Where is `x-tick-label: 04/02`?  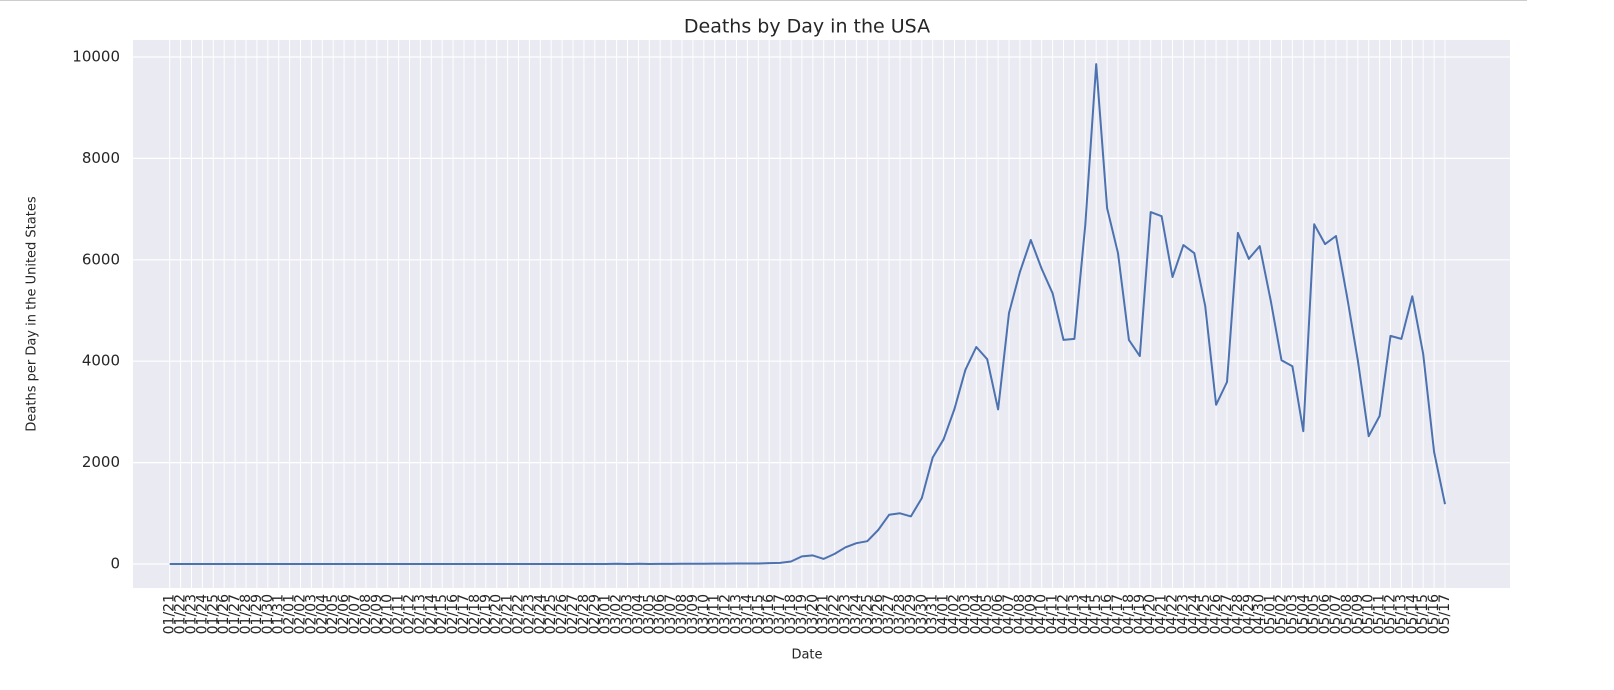
x-tick-label: 04/02 is located at coordinates (955, 614).